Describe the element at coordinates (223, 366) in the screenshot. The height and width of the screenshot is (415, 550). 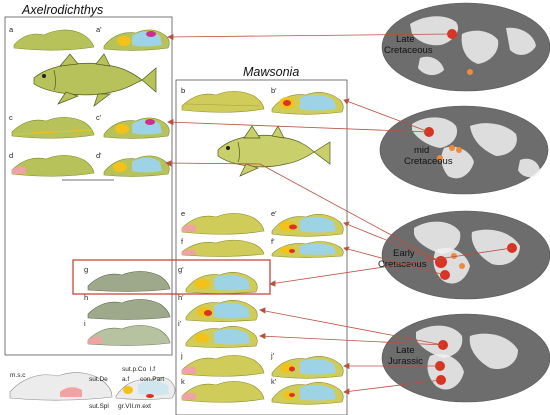
I see `jaw-j` at that location.